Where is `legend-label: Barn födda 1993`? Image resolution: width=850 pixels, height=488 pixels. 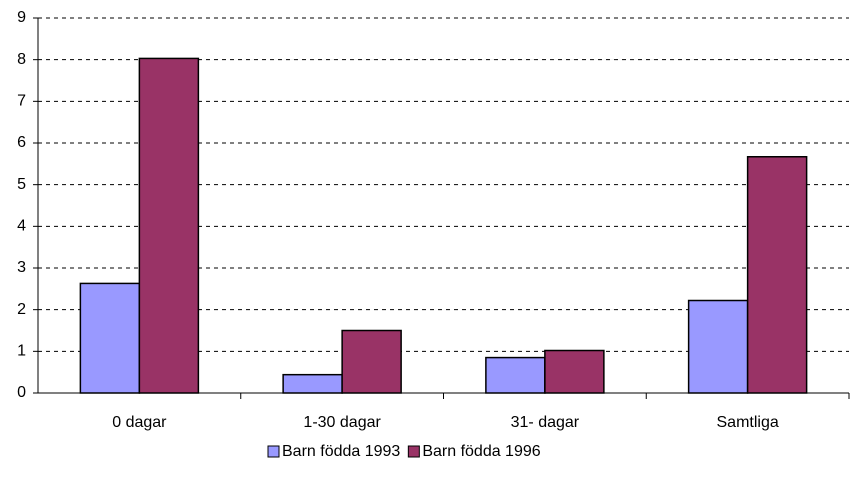
legend-label: Barn födda 1993 is located at coordinates (341, 451).